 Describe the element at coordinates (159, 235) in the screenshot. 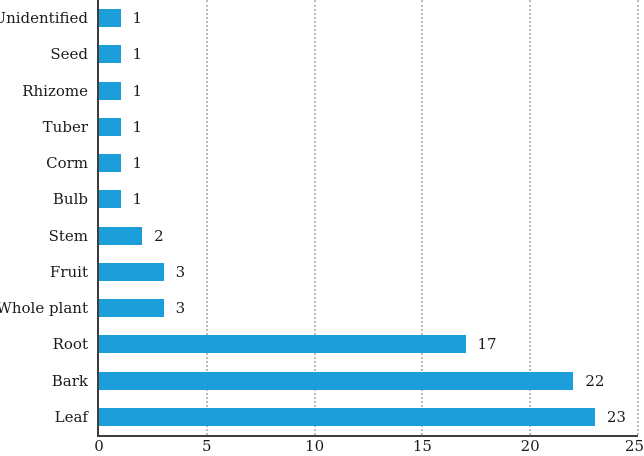

I see `value-label: 2` at that location.